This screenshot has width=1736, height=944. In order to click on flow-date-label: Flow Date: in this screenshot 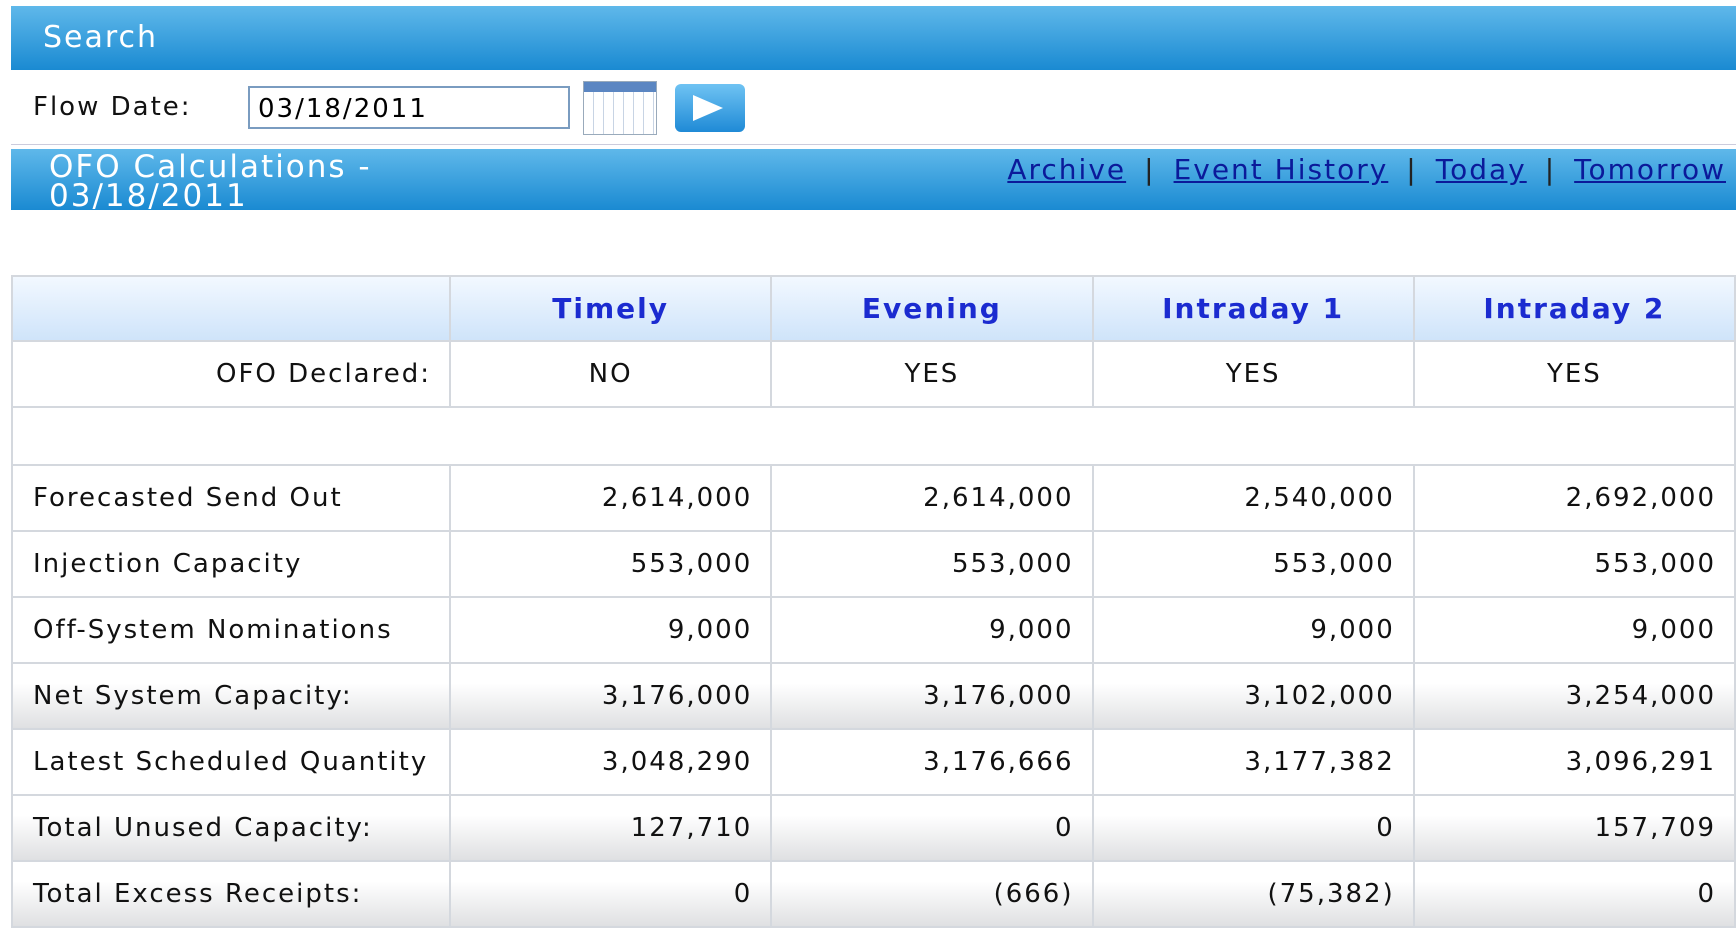, I will do `click(112, 107)`.